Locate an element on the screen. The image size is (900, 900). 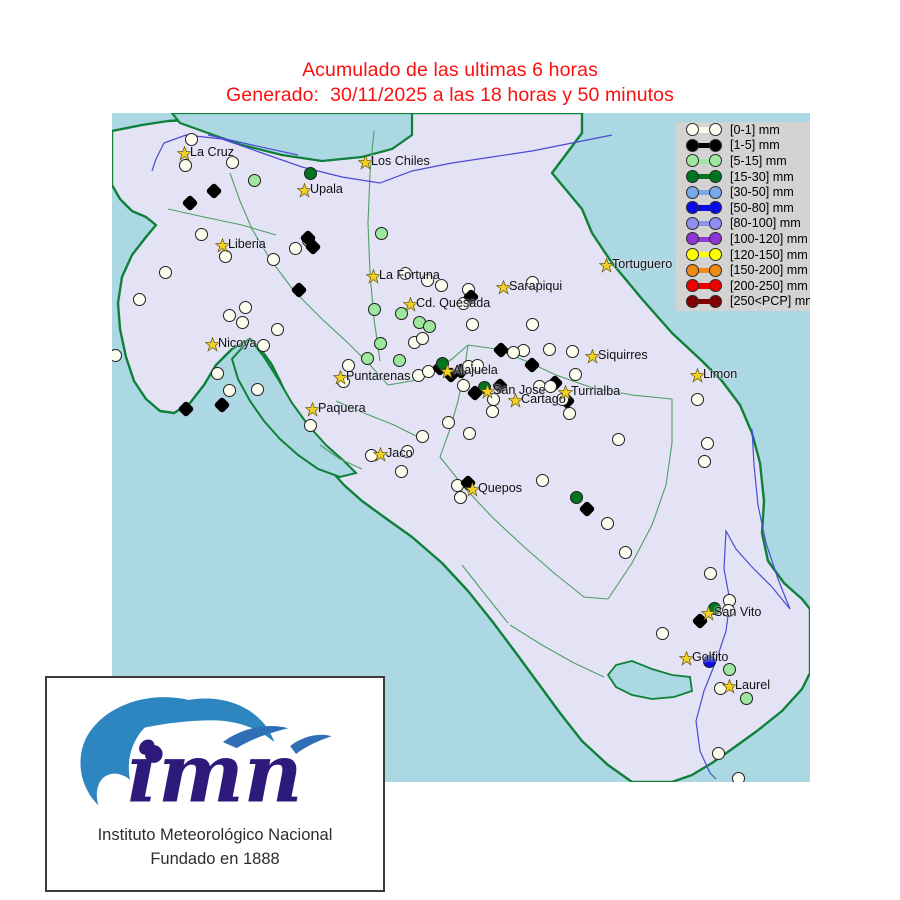
city-name: Tortuguero is located at coordinates (642, 264).